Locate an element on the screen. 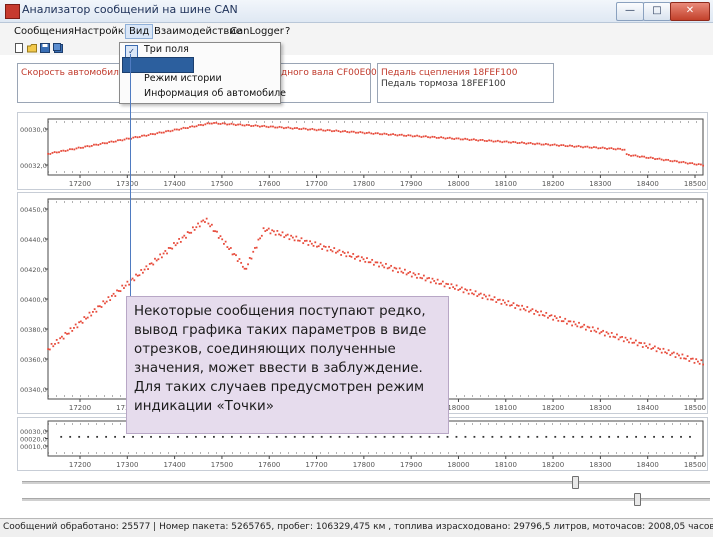 The width and height of the screenshot is (713, 537). save-icon is located at coordinates (45, 48).